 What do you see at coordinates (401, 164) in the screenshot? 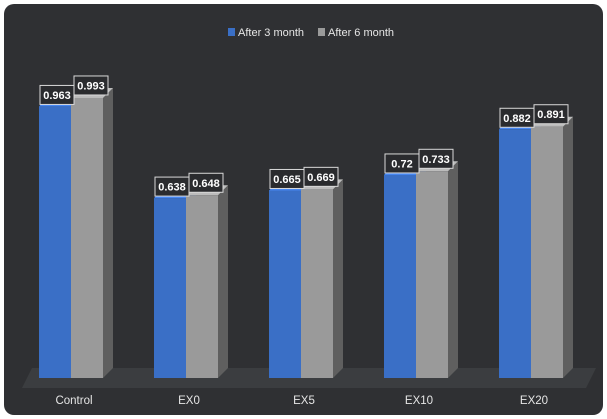
I see `data-label-ex10-3m: 0.72` at bounding box center [401, 164].